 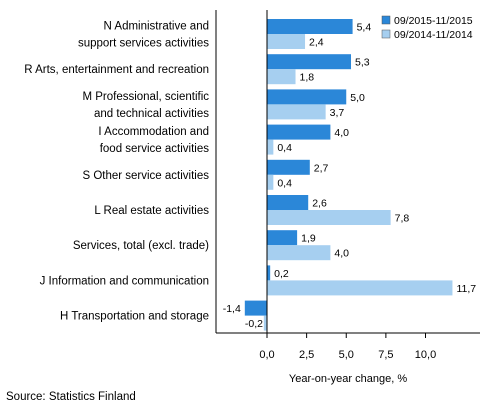 I want to click on category-label: S Other service activities, so click(x=145, y=176).